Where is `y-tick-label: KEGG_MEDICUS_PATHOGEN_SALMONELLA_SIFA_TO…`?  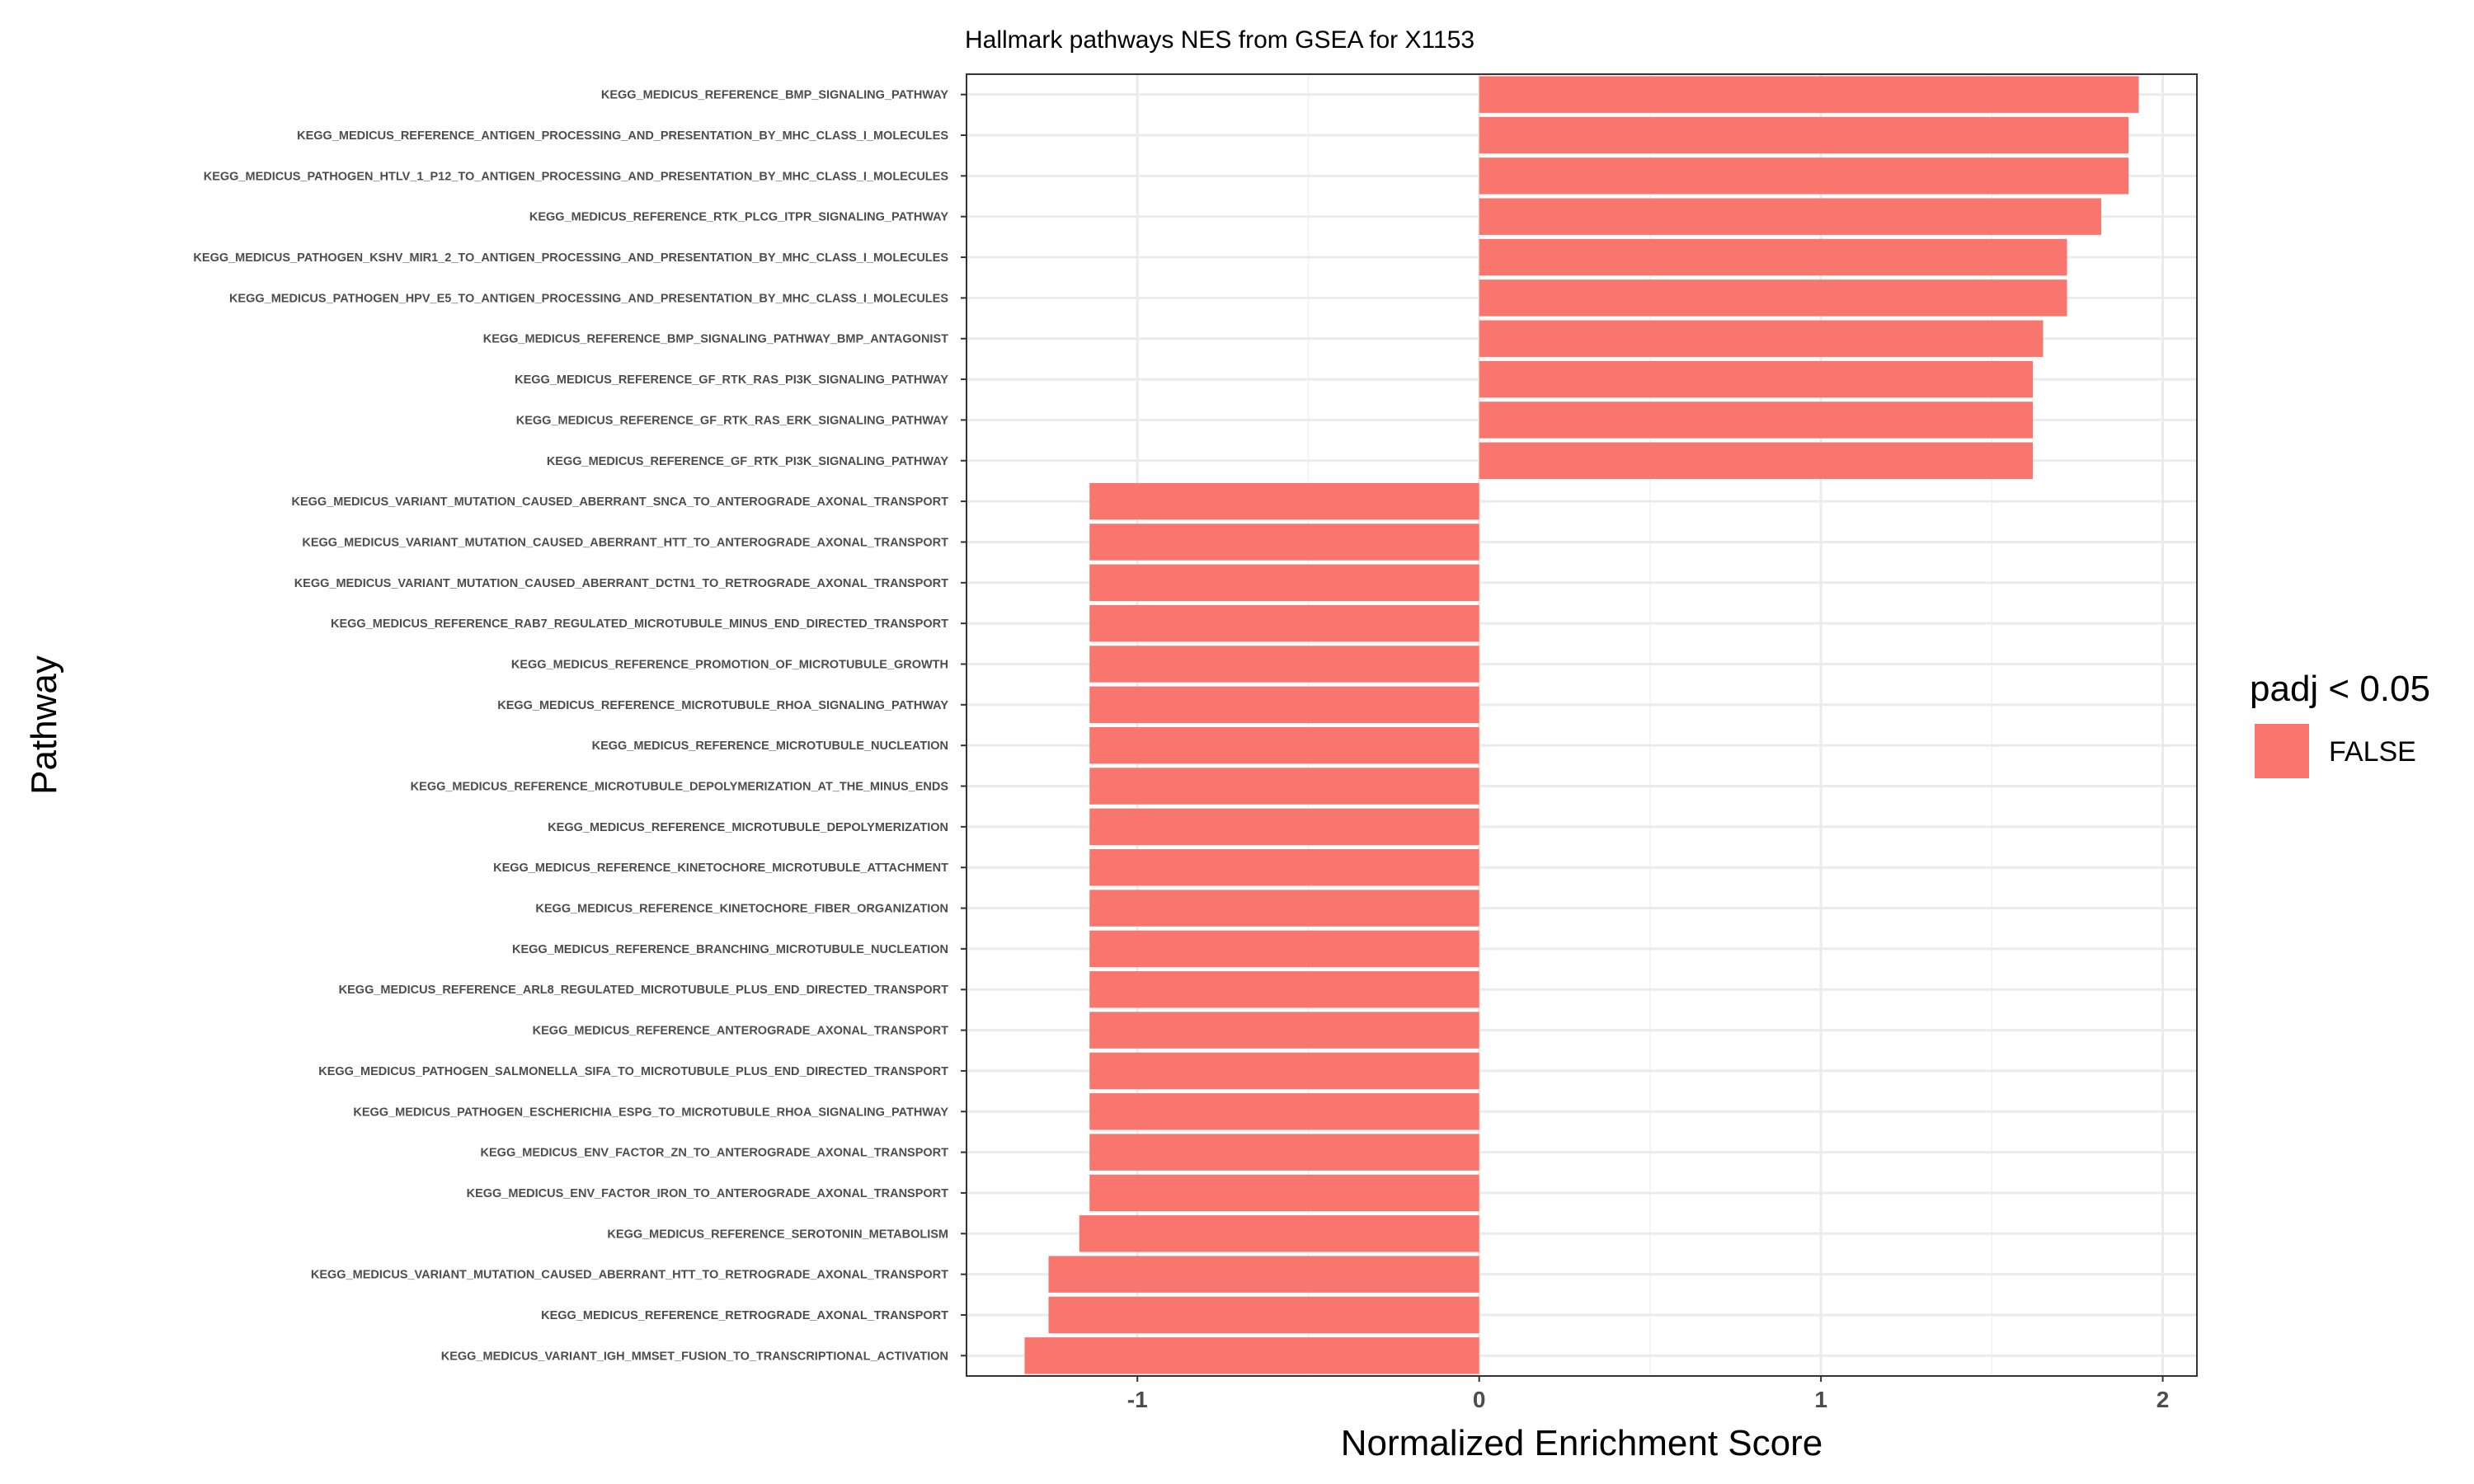 y-tick-label: KEGG_MEDICUS_PATHOGEN_SALMONELLA_SIFA_TO… is located at coordinates (633, 1071).